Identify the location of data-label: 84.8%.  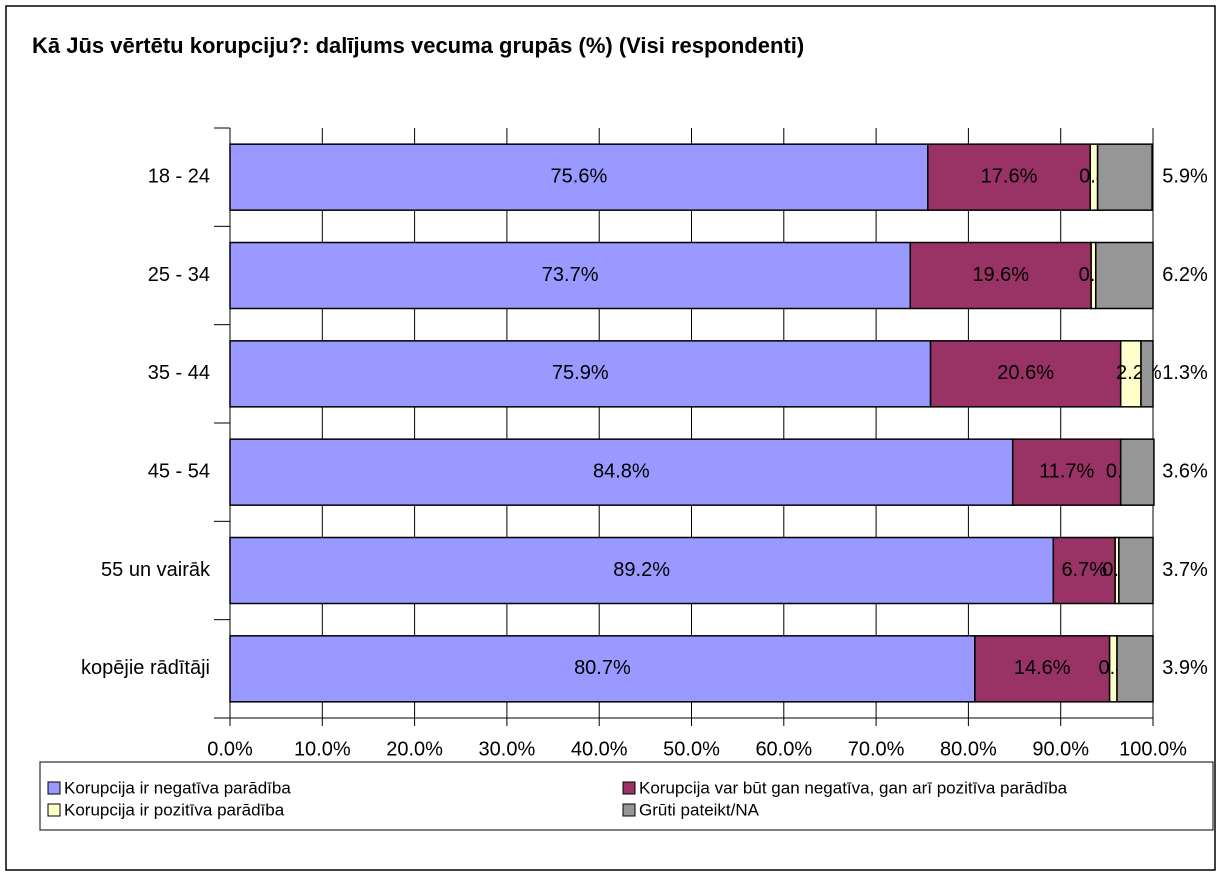
(621, 471).